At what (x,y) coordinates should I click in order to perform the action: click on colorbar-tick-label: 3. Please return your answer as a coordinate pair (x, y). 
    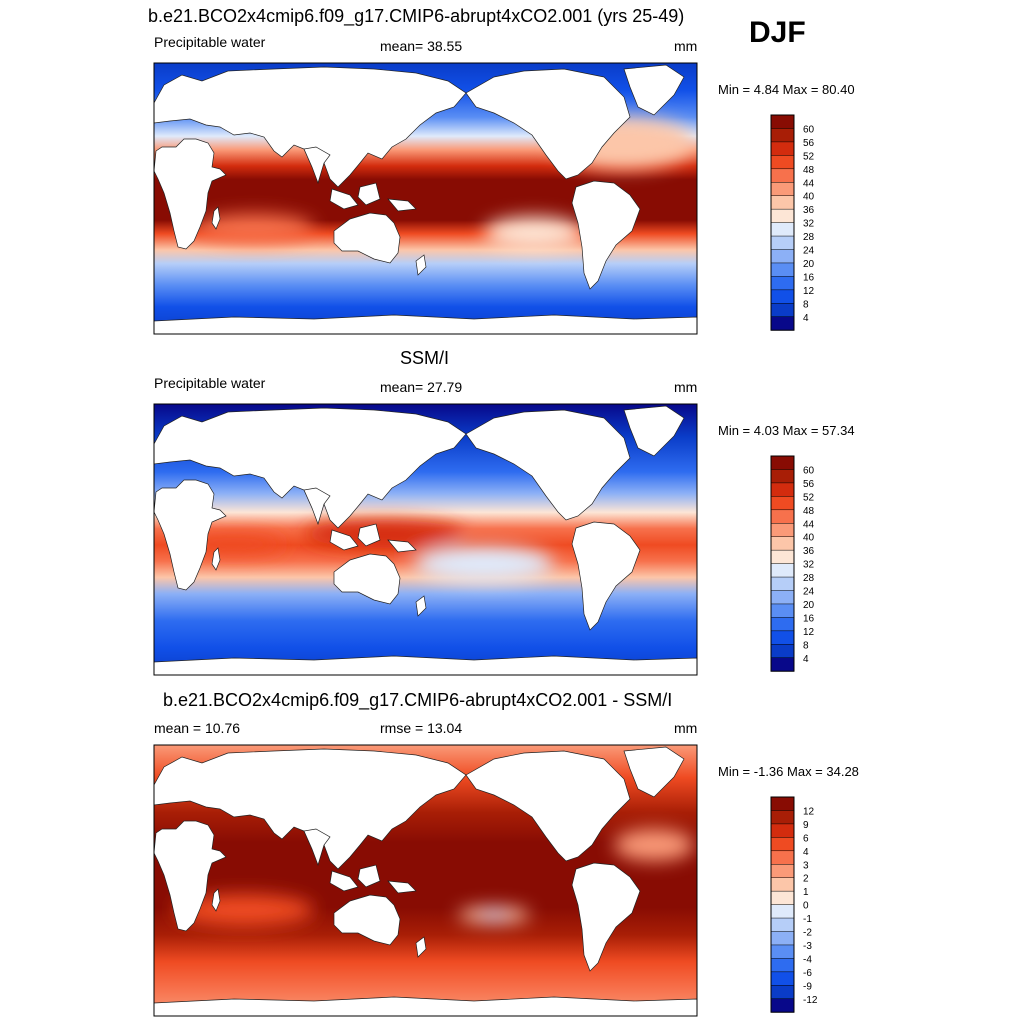
    Looking at the image, I should click on (806, 865).